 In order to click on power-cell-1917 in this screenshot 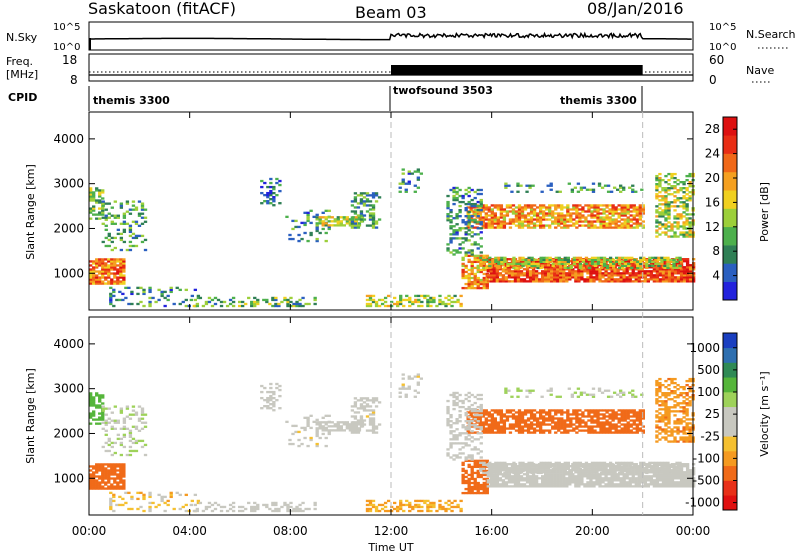, I will do `click(642, 281)`.